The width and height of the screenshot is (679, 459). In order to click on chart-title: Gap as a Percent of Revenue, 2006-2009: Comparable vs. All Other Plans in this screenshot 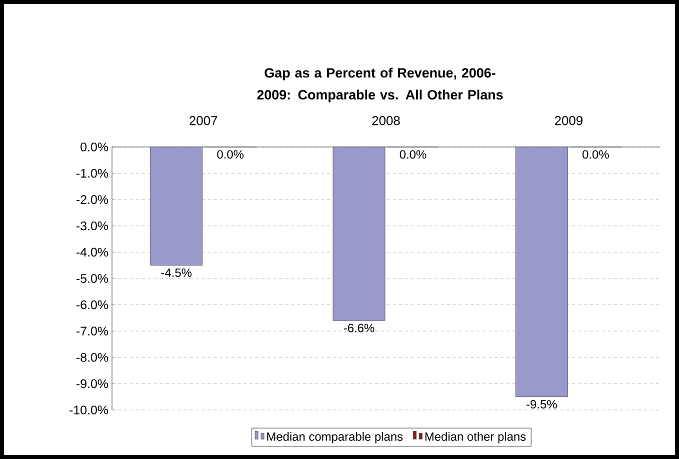, I will do `click(380, 85)`.